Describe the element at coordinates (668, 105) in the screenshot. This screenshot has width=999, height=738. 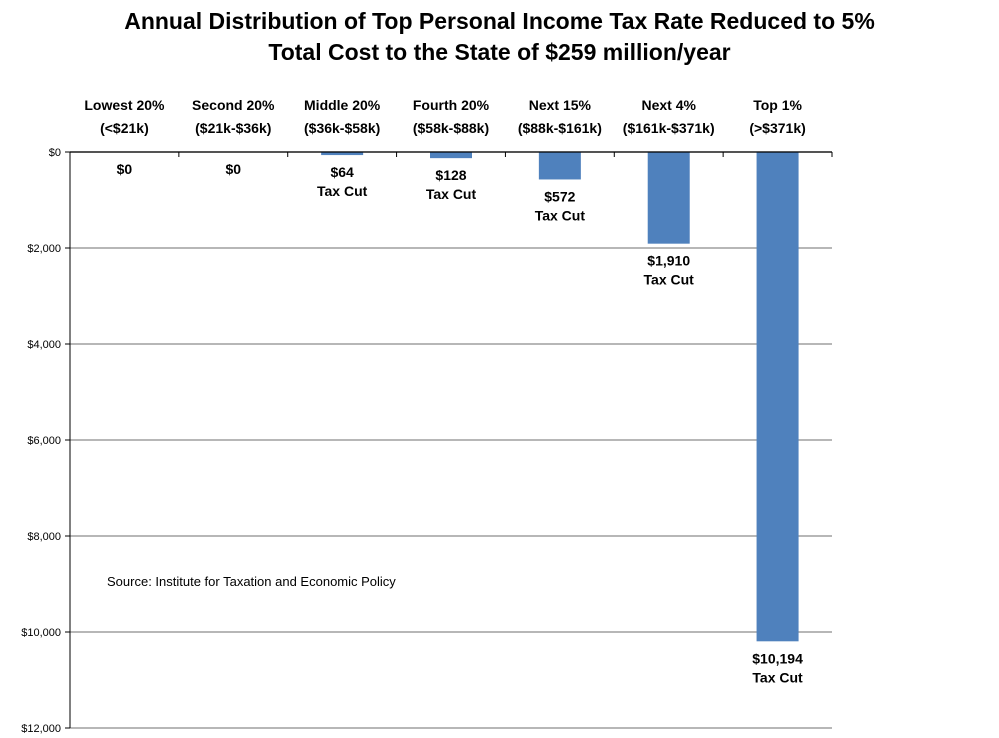
I see `category-label: Next 4%` at that location.